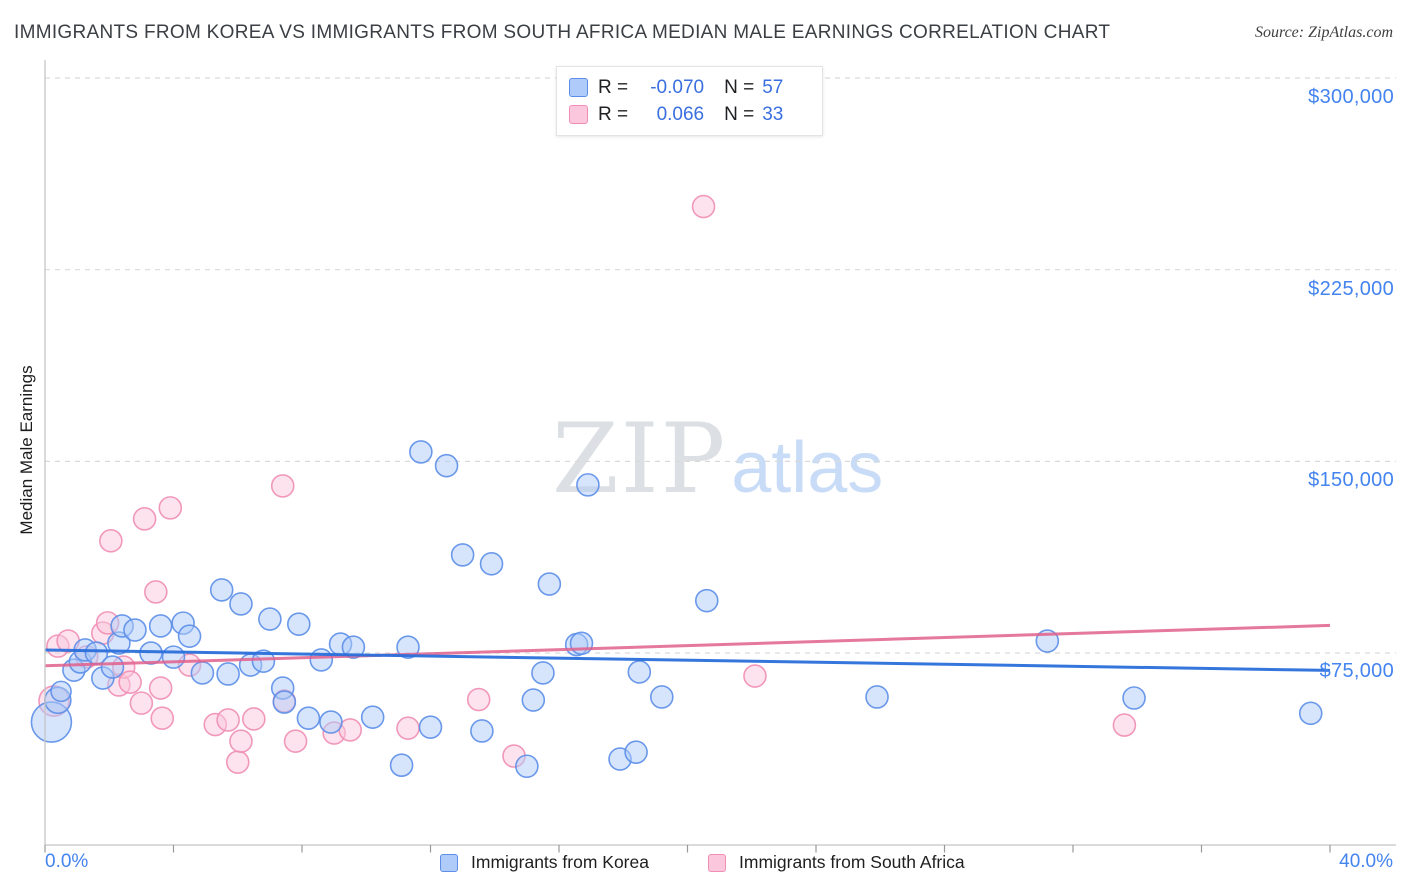 The height and width of the screenshot is (892, 1406). What do you see at coordinates (1356, 671) in the screenshot?
I see `y-tick-label-75k: $75,000` at bounding box center [1356, 671].